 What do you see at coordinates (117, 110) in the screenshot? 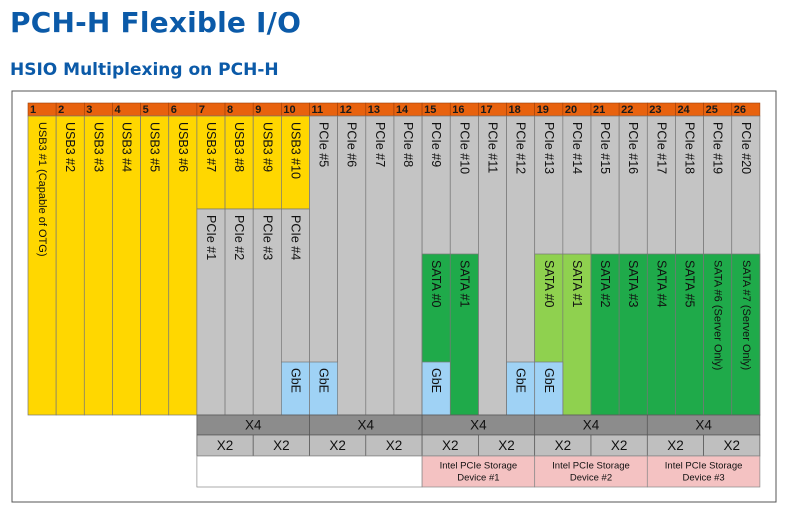
I see `lane-number: 4` at bounding box center [117, 110].